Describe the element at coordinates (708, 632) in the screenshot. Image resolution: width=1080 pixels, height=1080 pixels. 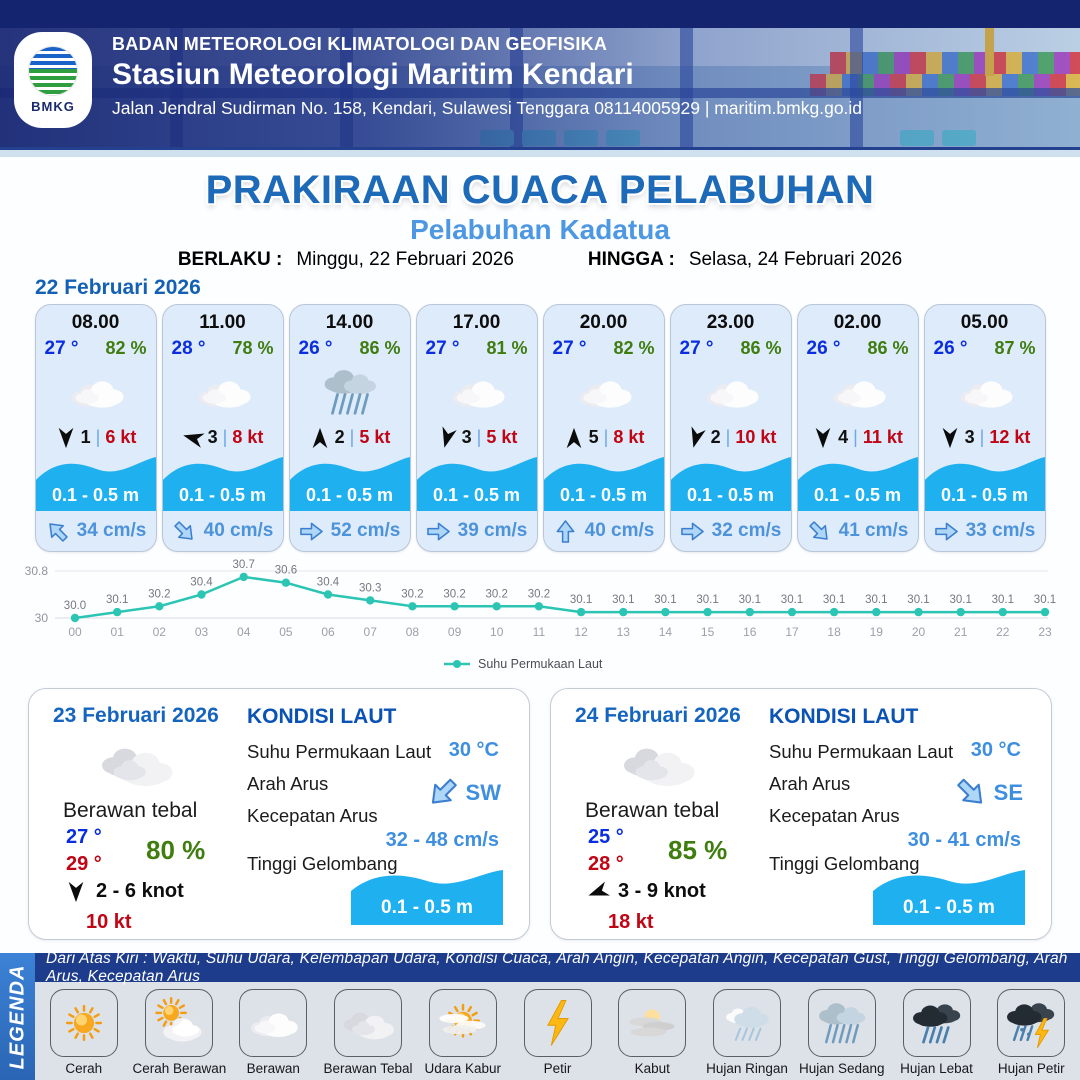
I see `svg-text: 15` at that location.